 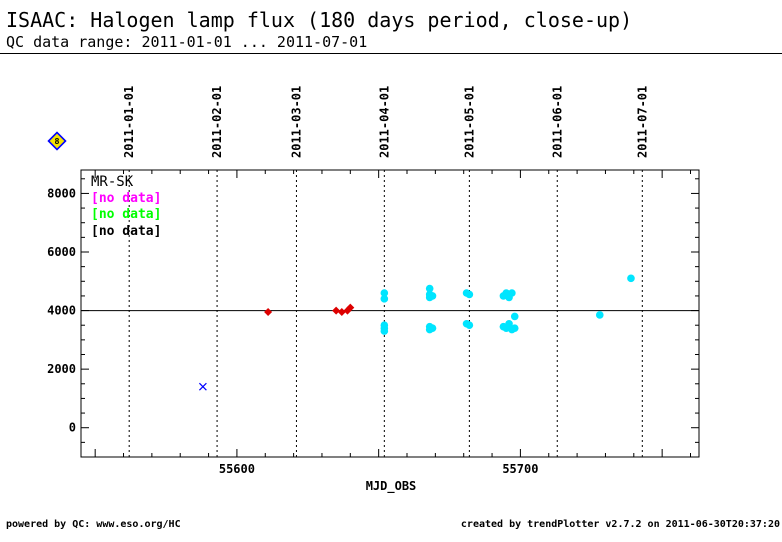 I want to click on header-divider, so click(x=391, y=53).